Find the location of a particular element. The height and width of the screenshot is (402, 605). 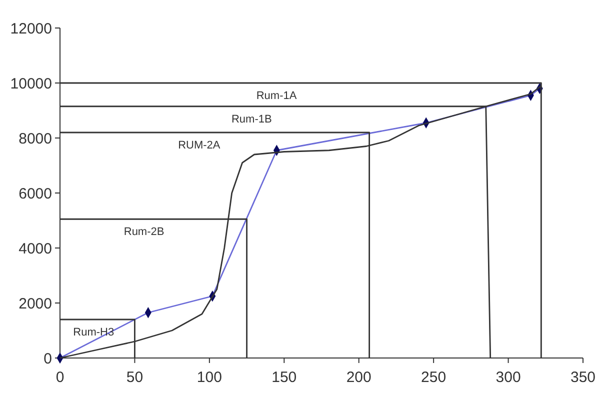

x-tick-label: 0 is located at coordinates (60, 377).